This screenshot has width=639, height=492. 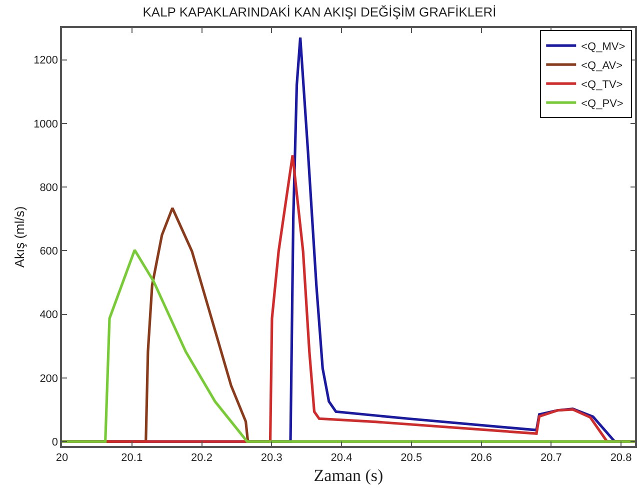 What do you see at coordinates (319, 12) in the screenshot?
I see `chart-title: KALP KAPAKLARINDAKİ KAN AKIŞI DEĞİŞİM GRAFİKLERİ` at bounding box center [319, 12].